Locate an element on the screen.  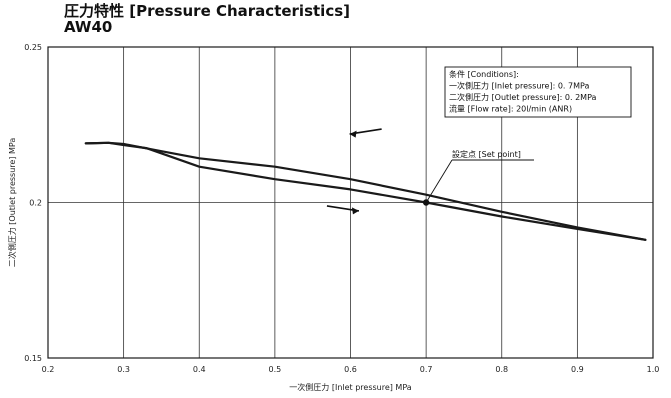
x-tick-label: 0.8 is located at coordinates (501, 369).